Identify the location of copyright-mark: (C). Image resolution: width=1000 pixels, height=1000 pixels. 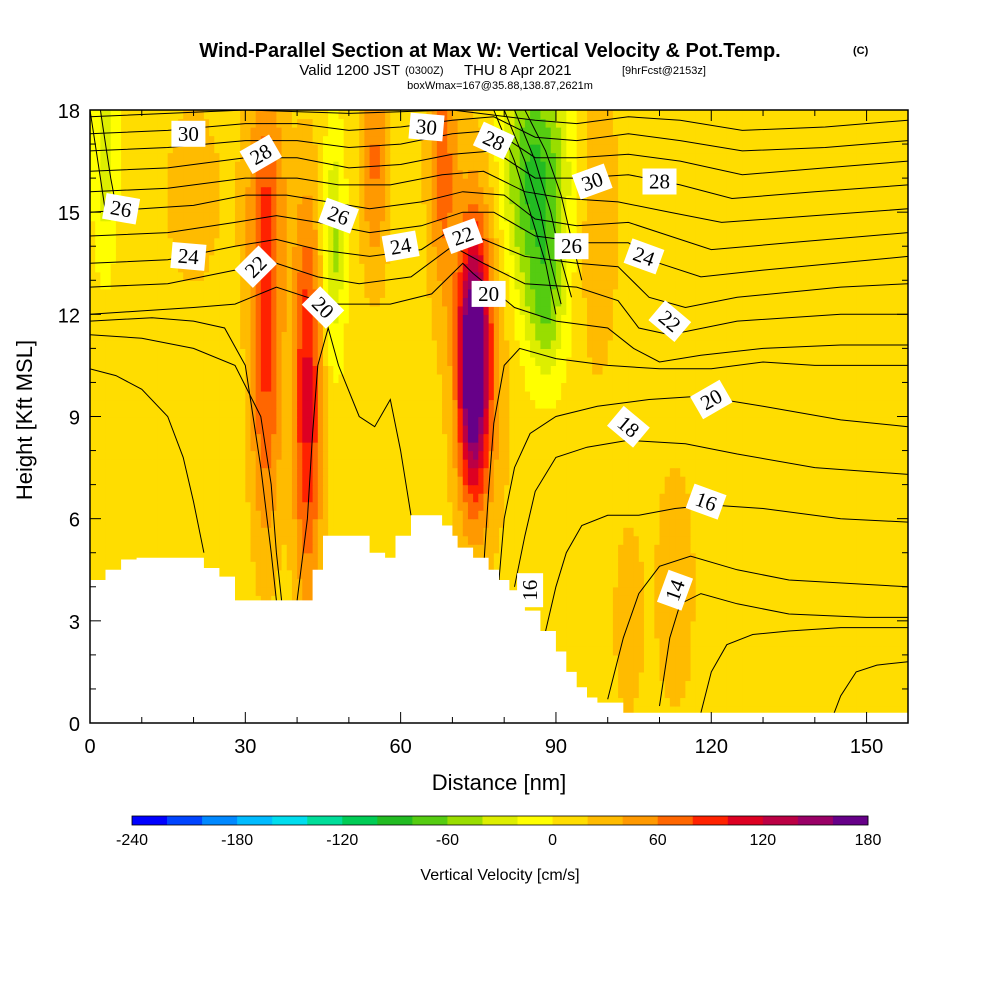
(861, 51).